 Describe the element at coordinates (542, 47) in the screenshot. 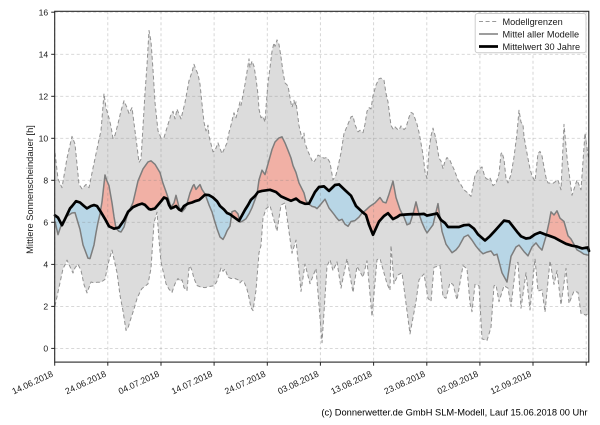

I see `svg-text: Mittelwert 30 Jahre` at that location.